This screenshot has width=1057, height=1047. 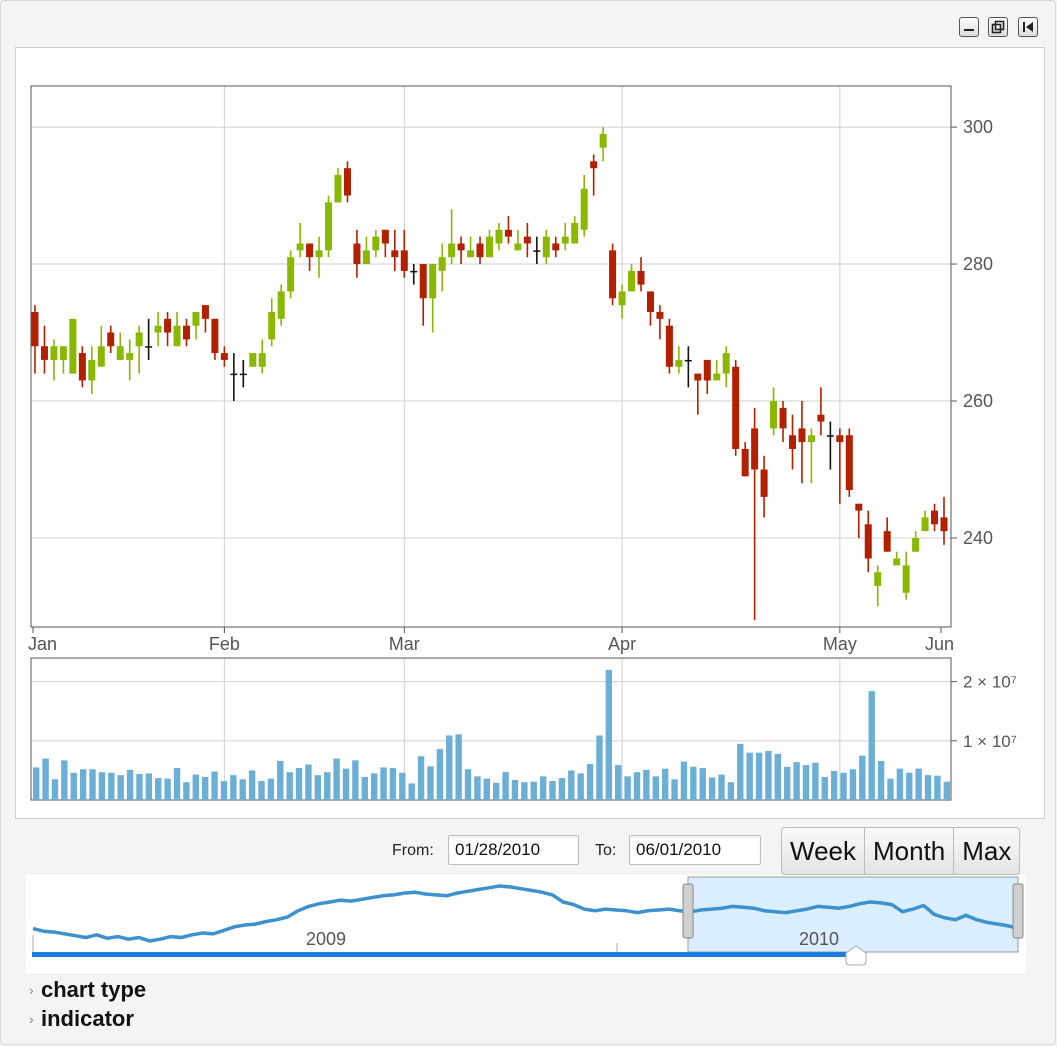 What do you see at coordinates (823, 851) in the screenshot?
I see `week-button: Week` at bounding box center [823, 851].